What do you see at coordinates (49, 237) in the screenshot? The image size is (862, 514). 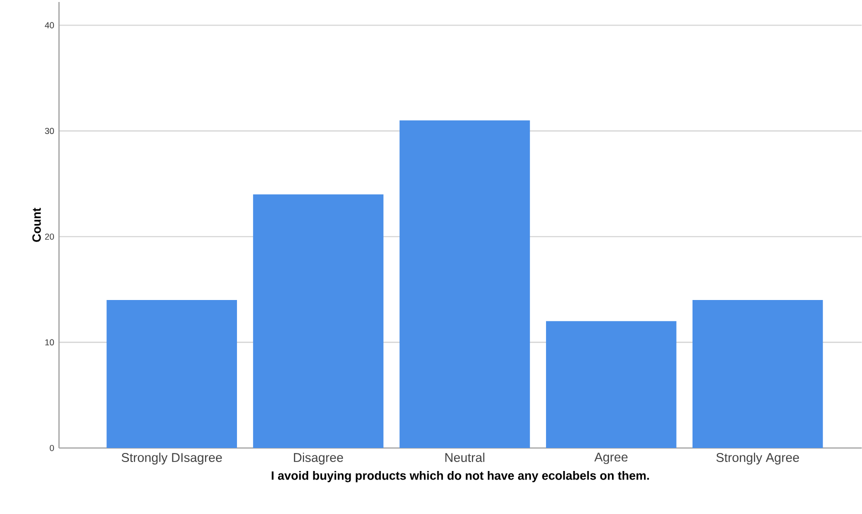 I see `y-tick-label: 20` at bounding box center [49, 237].